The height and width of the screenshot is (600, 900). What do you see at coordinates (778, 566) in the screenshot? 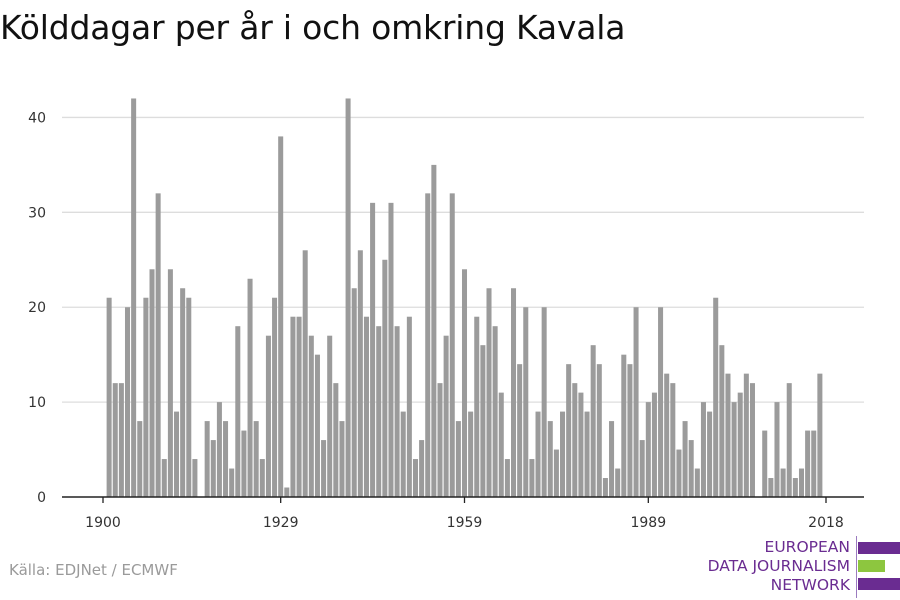
I see `logo-text-data-journalism: DATA JOURNALISM` at bounding box center [778, 566].